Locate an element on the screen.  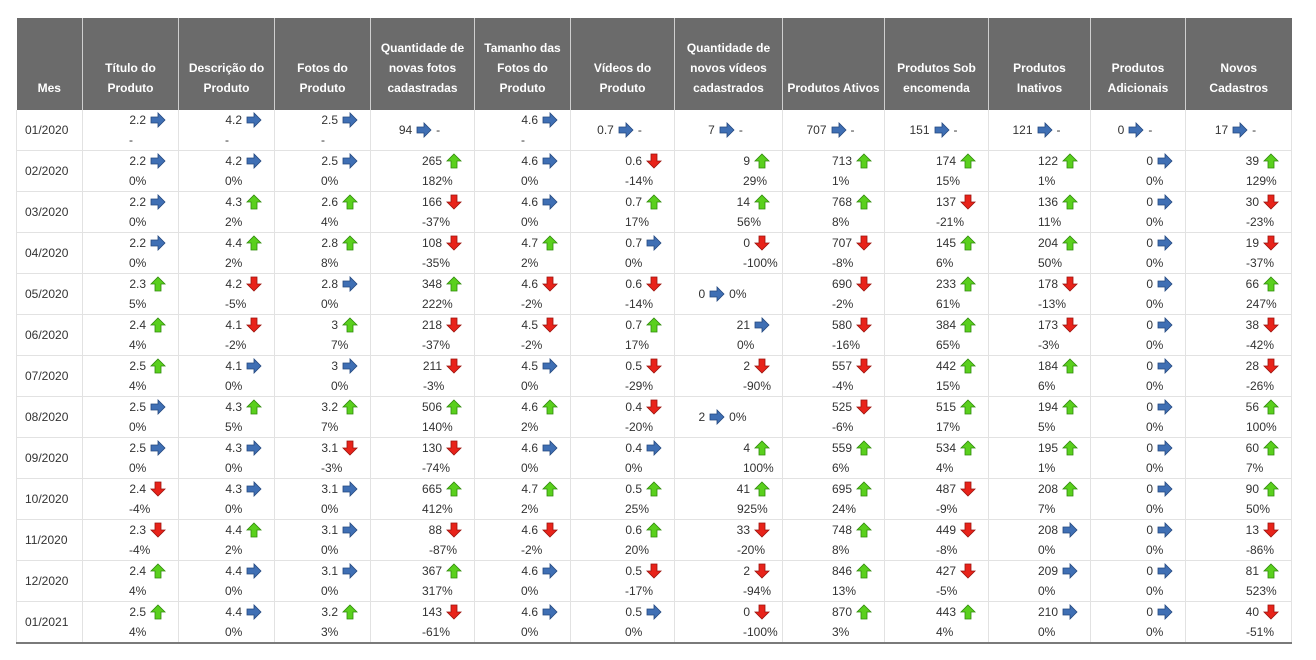
metric-change: -8% is located at coordinates (843, 263).